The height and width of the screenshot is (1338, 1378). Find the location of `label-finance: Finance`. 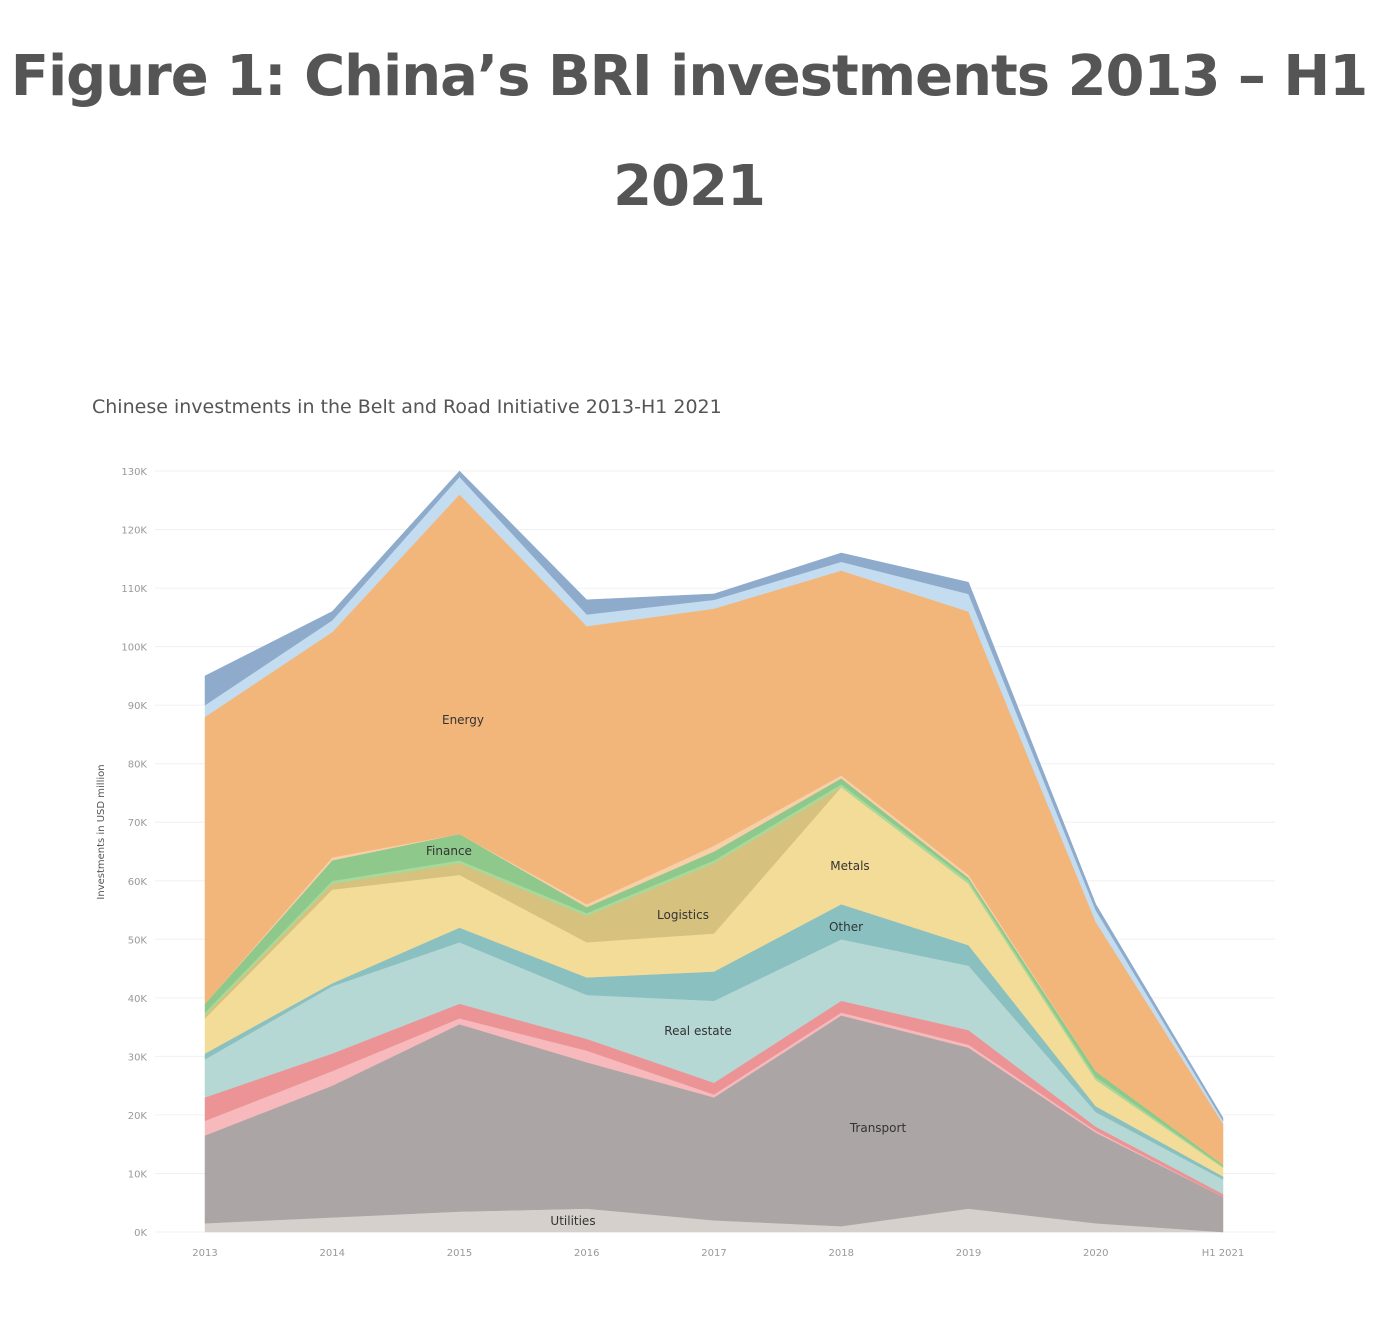

label-finance: Finance is located at coordinates (449, 851).